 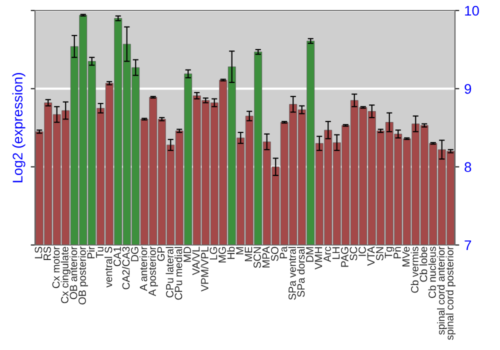 I want to click on x-tick-label: MG, so click(x=222, y=254).